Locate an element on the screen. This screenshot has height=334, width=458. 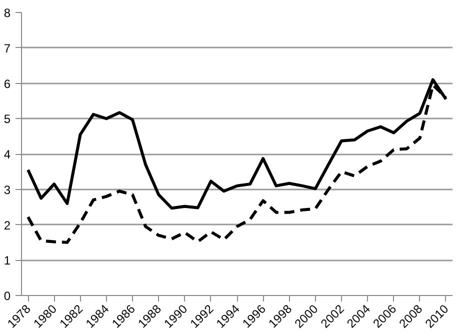
y-tick-label: 4 is located at coordinates (7, 155).